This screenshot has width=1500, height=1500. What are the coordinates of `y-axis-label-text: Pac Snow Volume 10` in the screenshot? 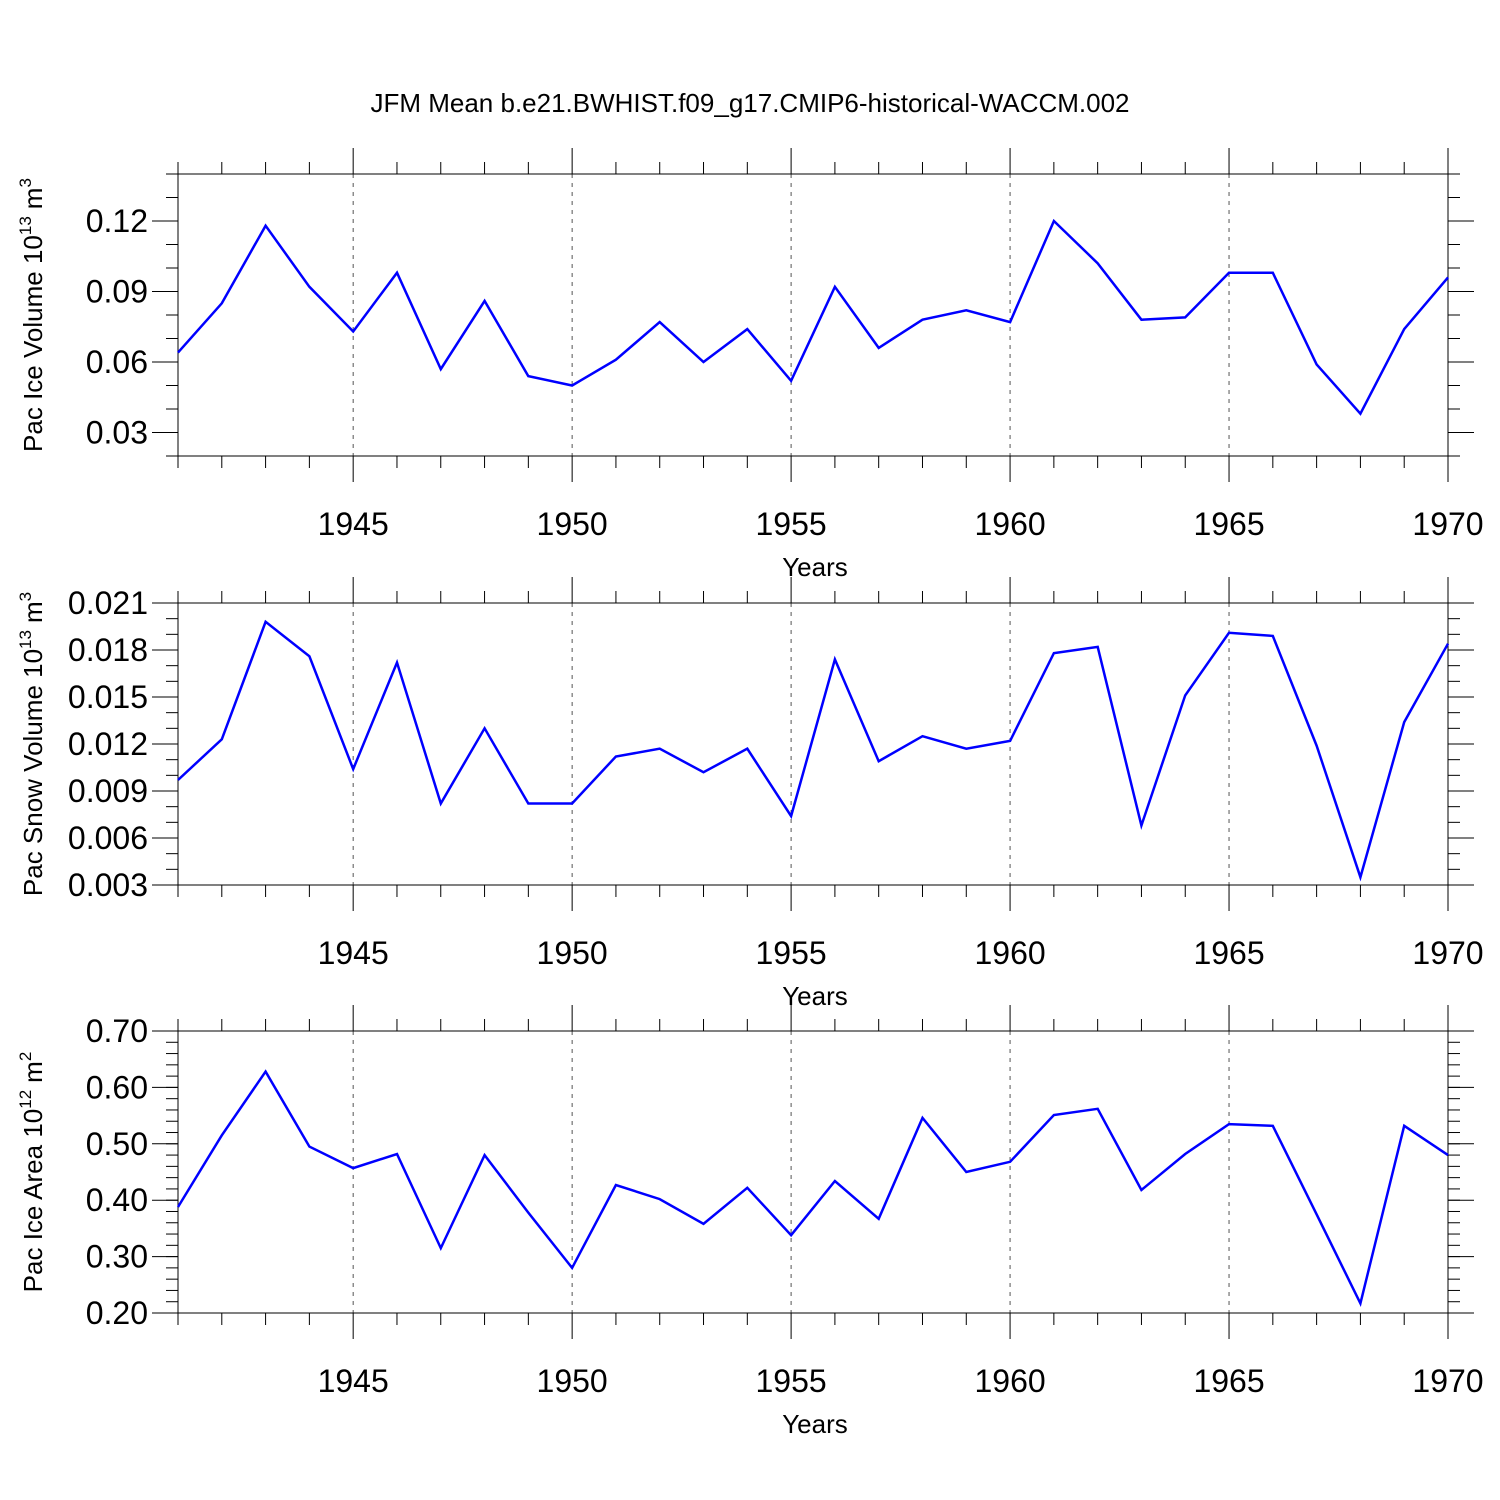 It's located at (33, 772).